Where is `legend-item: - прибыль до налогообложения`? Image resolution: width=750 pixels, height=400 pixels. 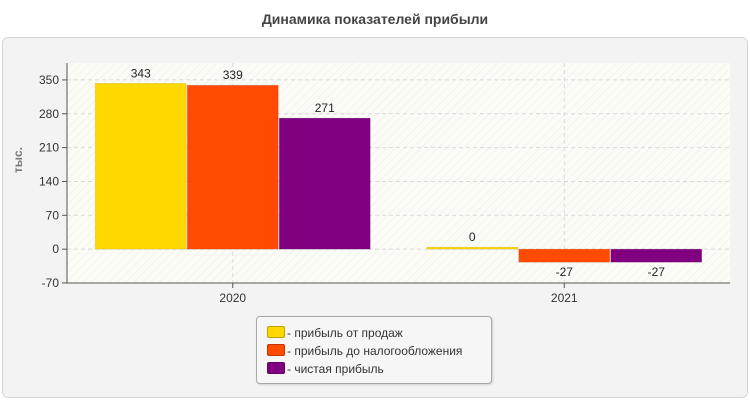 legend-item: - прибыль до налогообложения is located at coordinates (377, 351).